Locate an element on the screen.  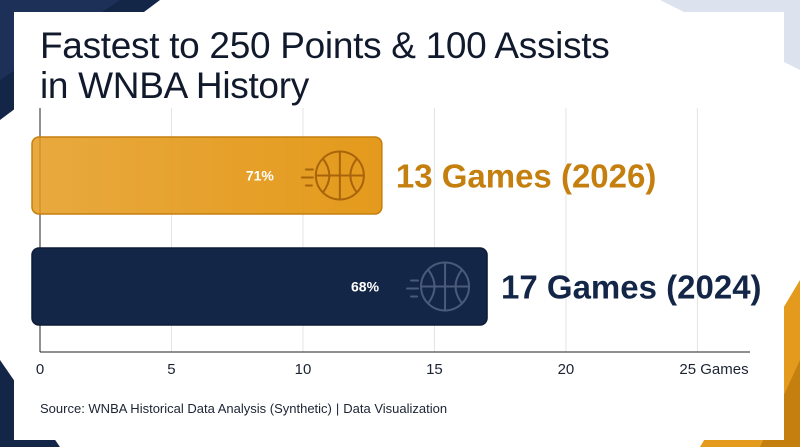
bar-0-value-label: 13 Games (2026) is located at coordinates (526, 176).